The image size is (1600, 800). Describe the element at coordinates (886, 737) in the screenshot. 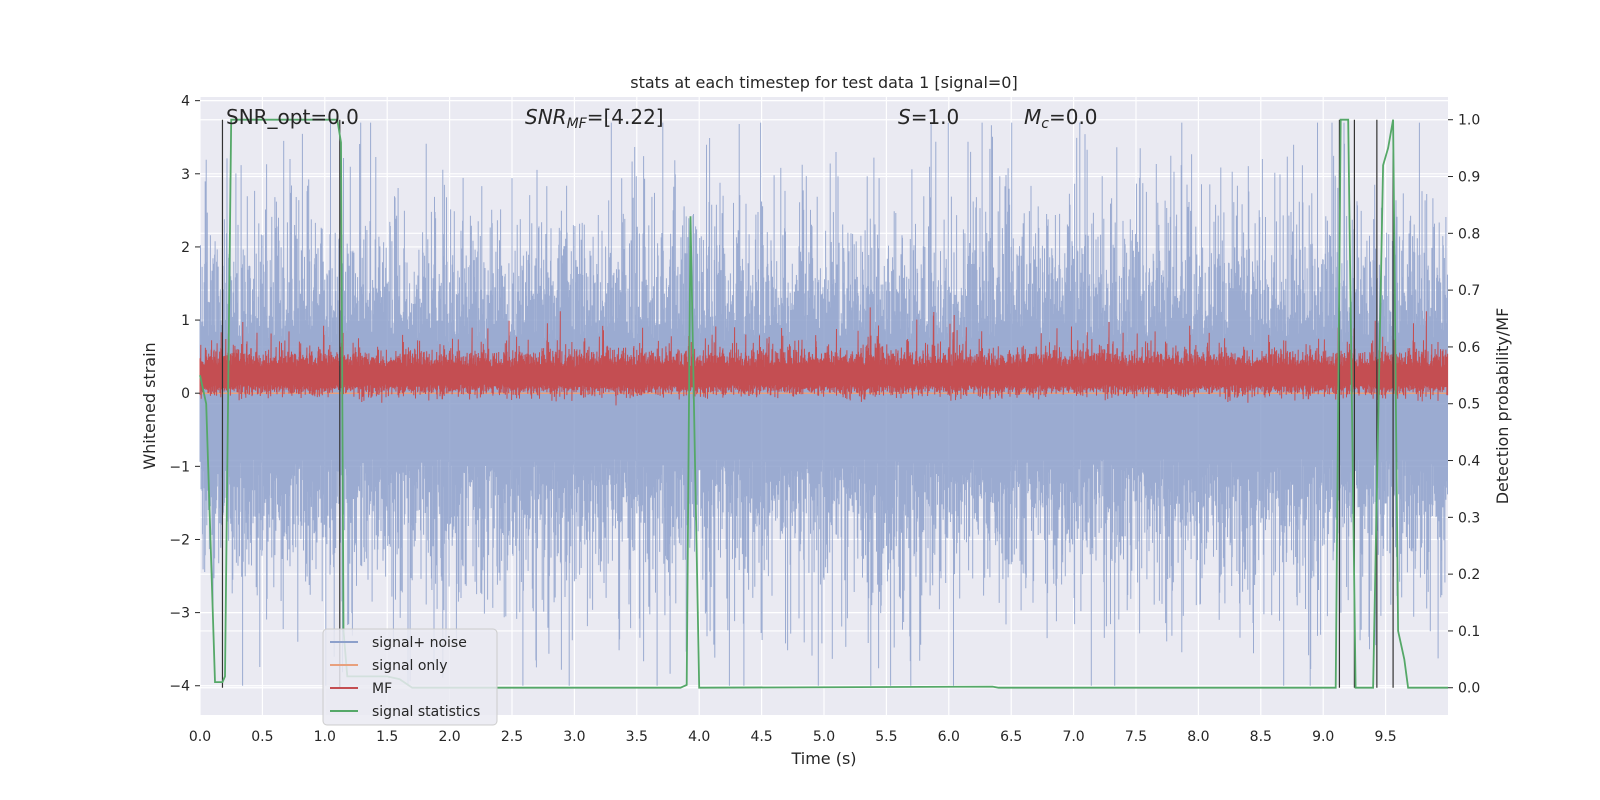

I see `x-tick-label: 5.5` at that location.